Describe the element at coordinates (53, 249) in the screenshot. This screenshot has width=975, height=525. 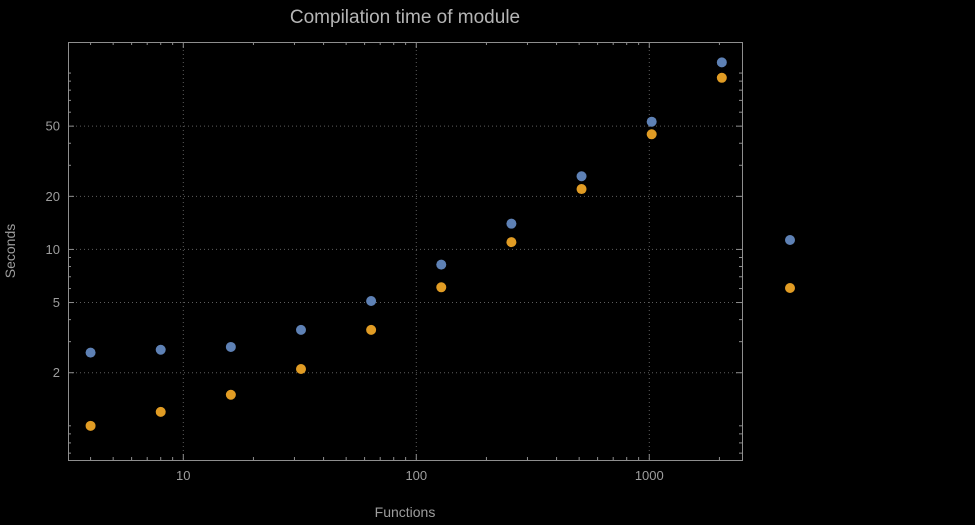
I see `y-tick-label: 10` at that location.